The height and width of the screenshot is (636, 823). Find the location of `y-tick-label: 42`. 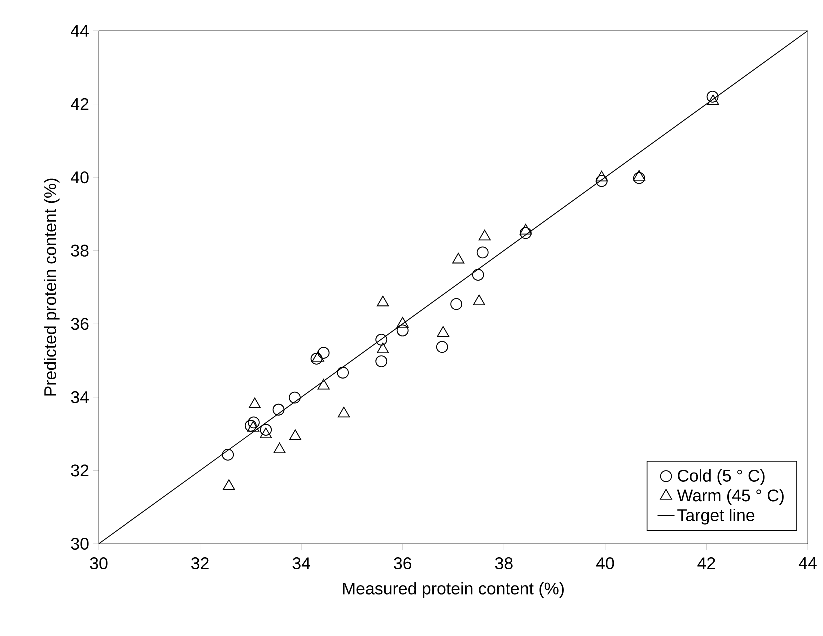

y-tick-label: 42 is located at coordinates (80, 104).